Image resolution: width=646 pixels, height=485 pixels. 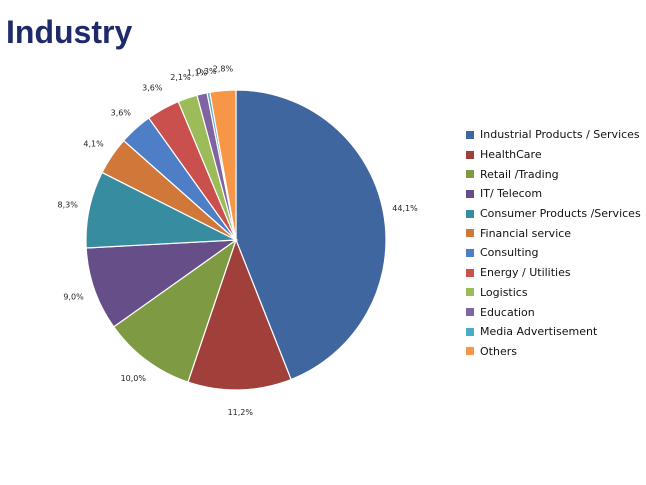 What do you see at coordinates (509, 253) in the screenshot?
I see `legend-label: Consulting` at bounding box center [509, 253].